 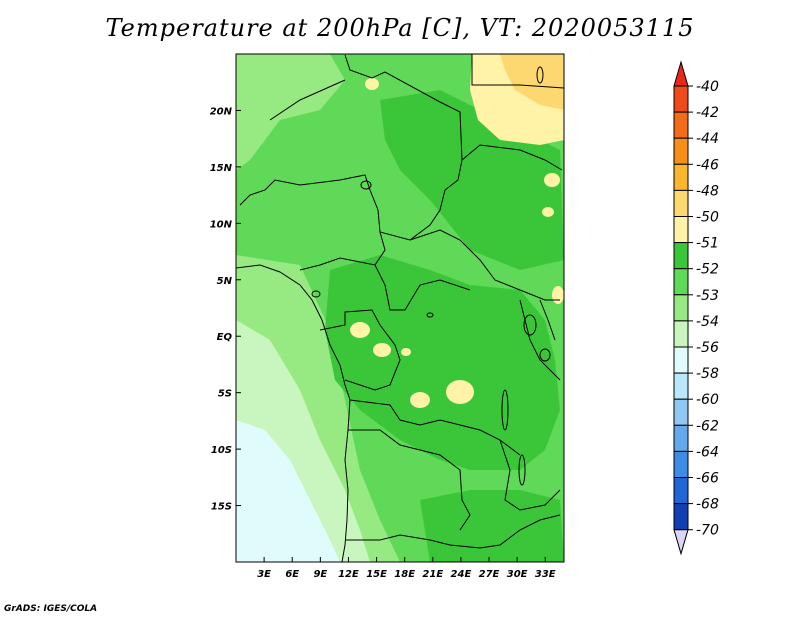 I want to click on y-tick-label: 10S, so click(x=221, y=450).